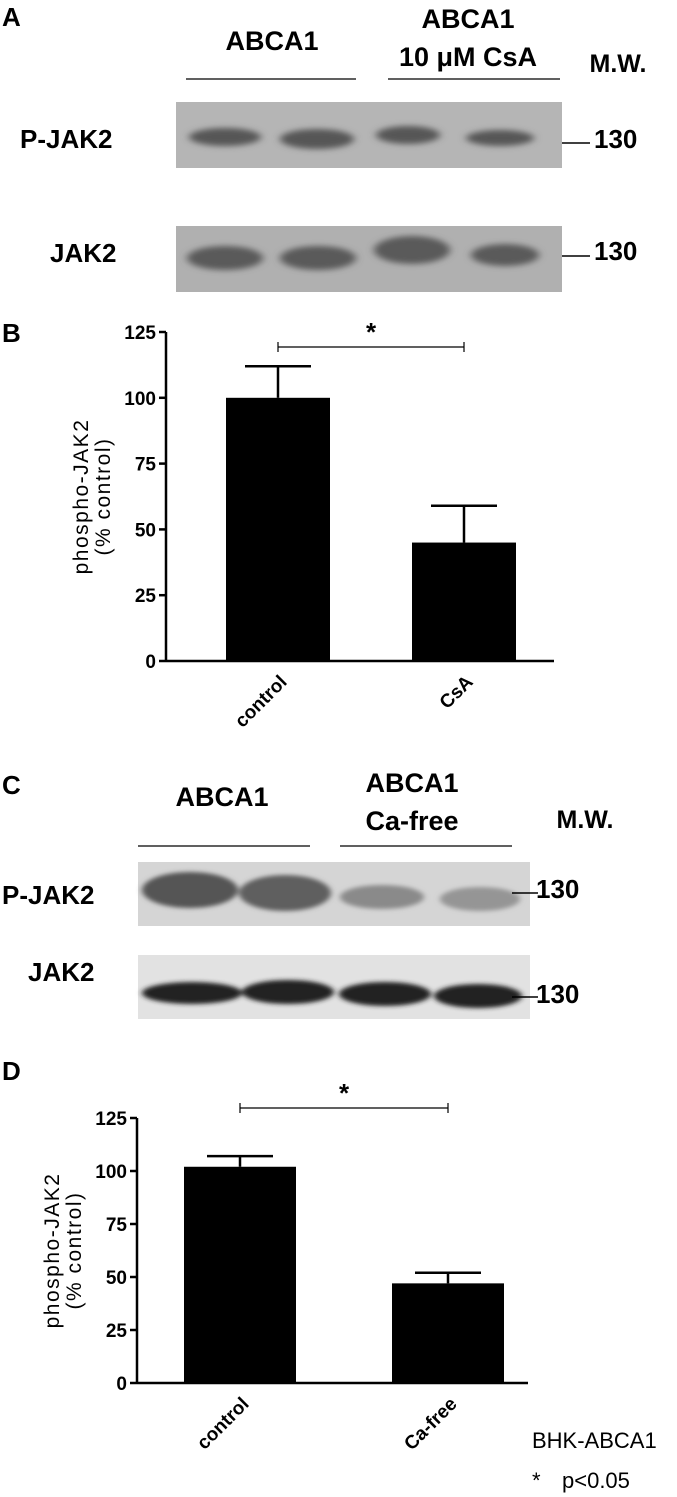  Describe the element at coordinates (369, 259) in the screenshot. I see `panel-a-blot-jak2` at that location.